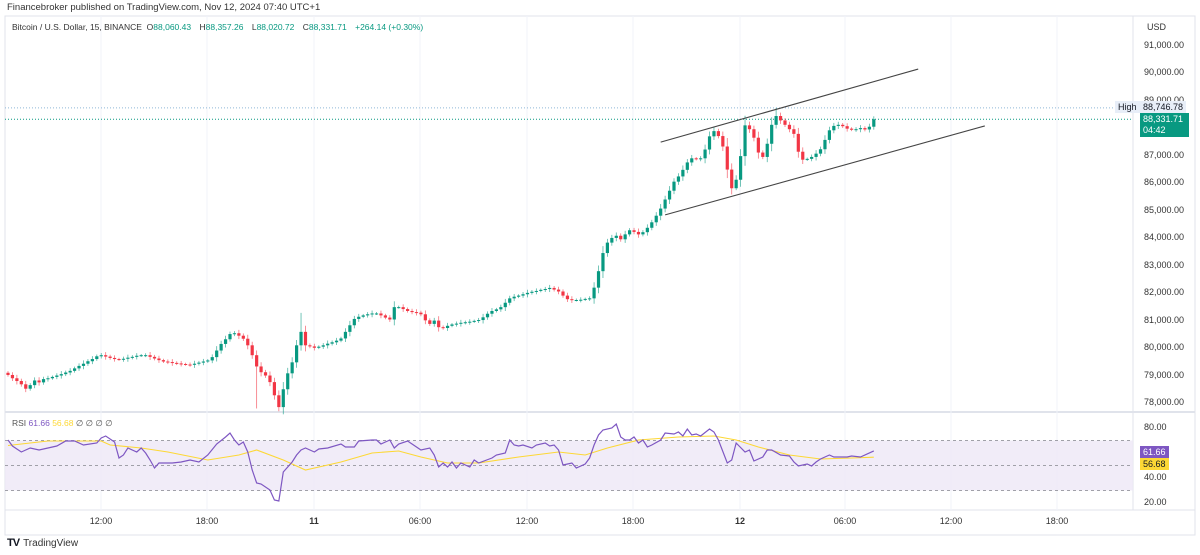 This screenshot has width=1200, height=555. What do you see at coordinates (1157, 27) in the screenshot?
I see `currency-label: USD` at bounding box center [1157, 27].